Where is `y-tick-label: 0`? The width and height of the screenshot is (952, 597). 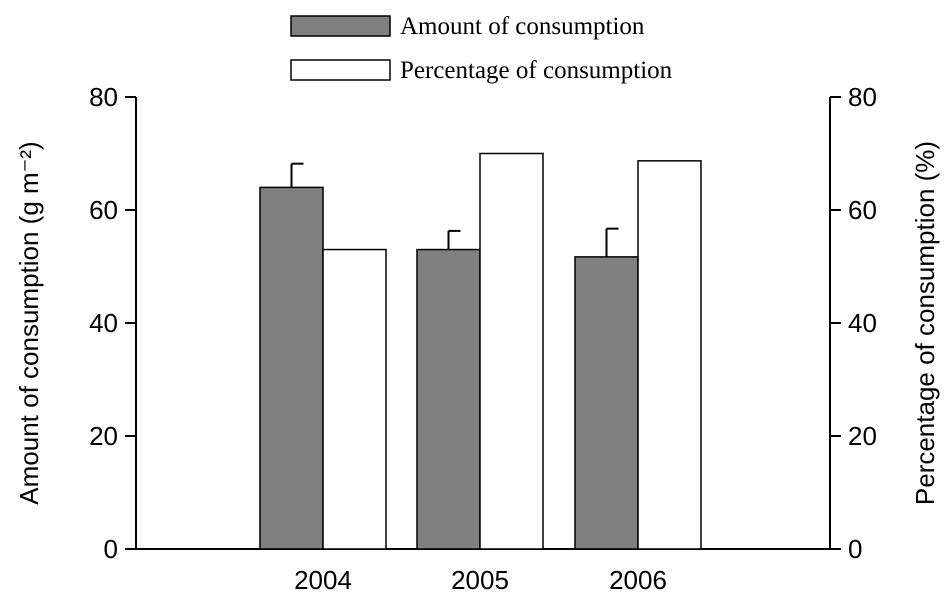 y-tick-label: 0 is located at coordinates (111, 549).